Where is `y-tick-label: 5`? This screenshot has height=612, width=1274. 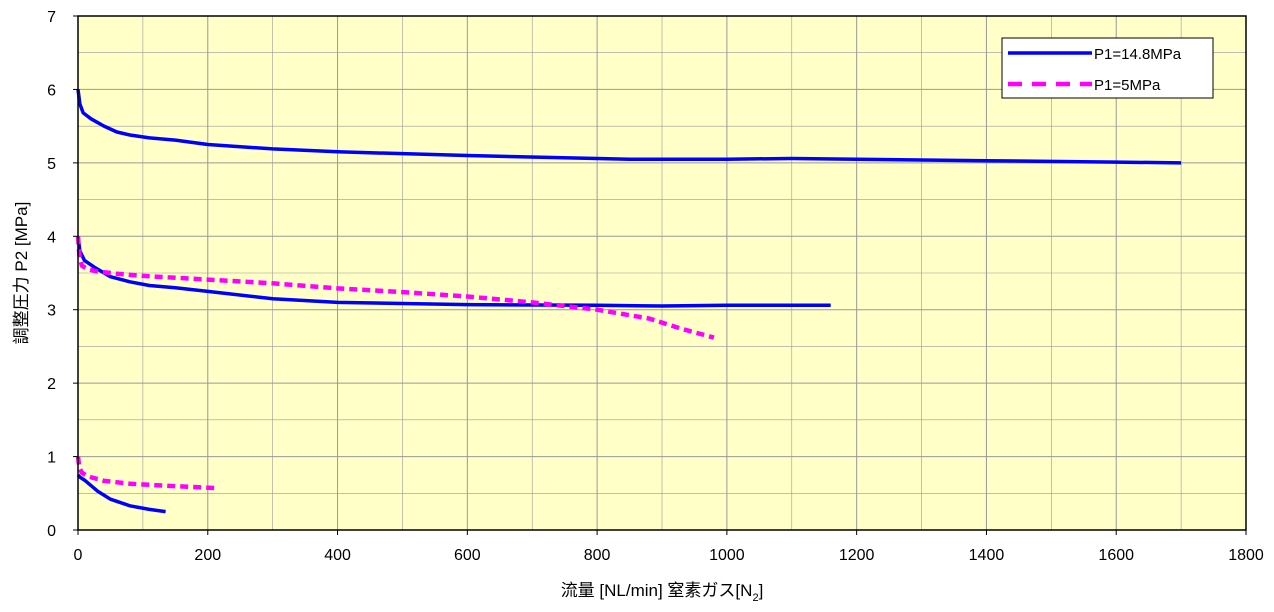
y-tick-label: 5 is located at coordinates (51, 164).